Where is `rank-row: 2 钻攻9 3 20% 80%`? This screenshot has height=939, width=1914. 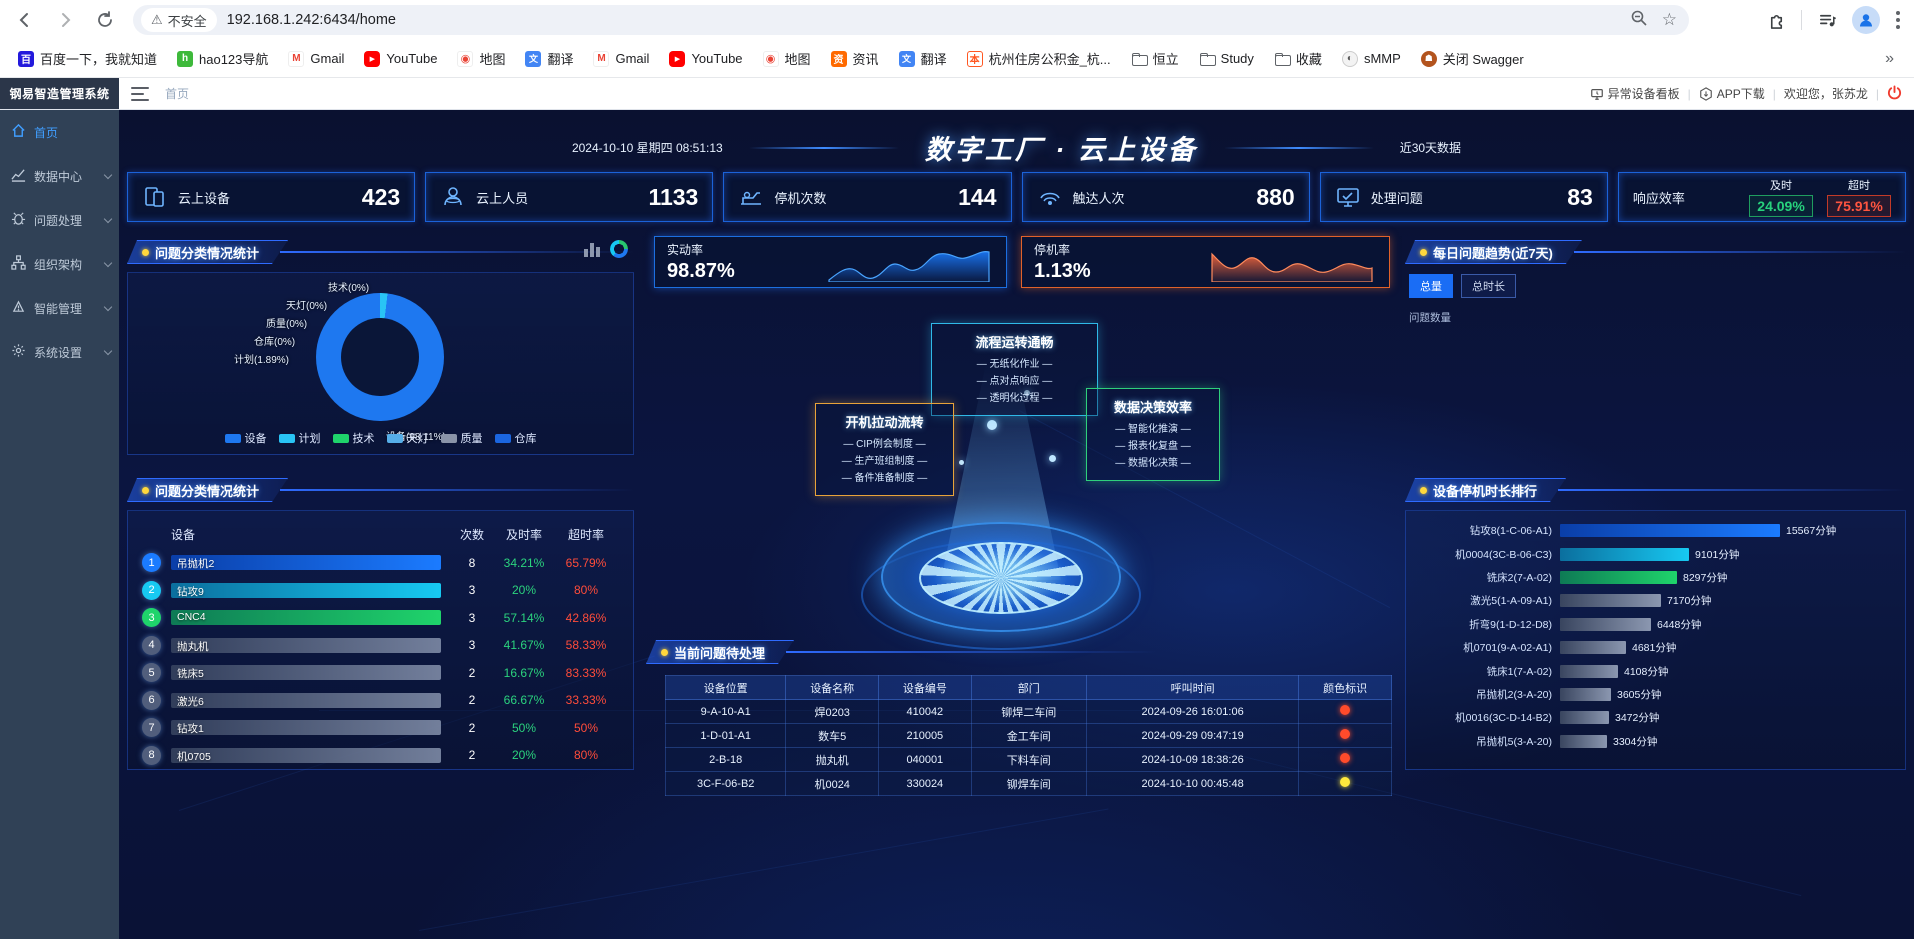 rank-row: 2 钻攻9 3 20% 80% is located at coordinates (380, 591).